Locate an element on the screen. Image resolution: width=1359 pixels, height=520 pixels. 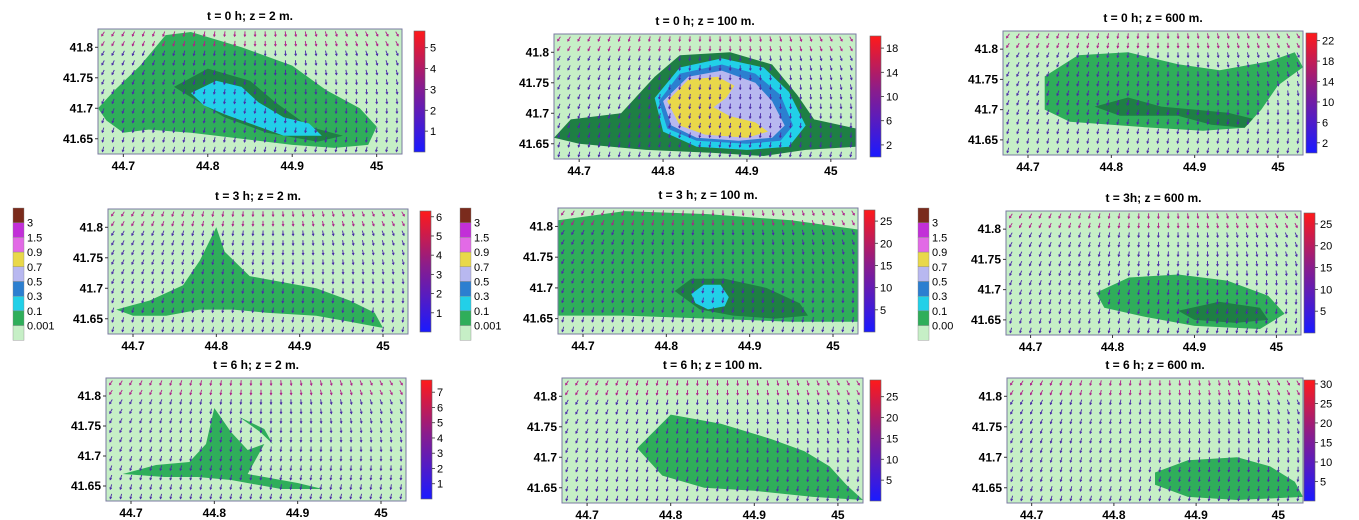
wind-vector is located at coordinates (386, 82).